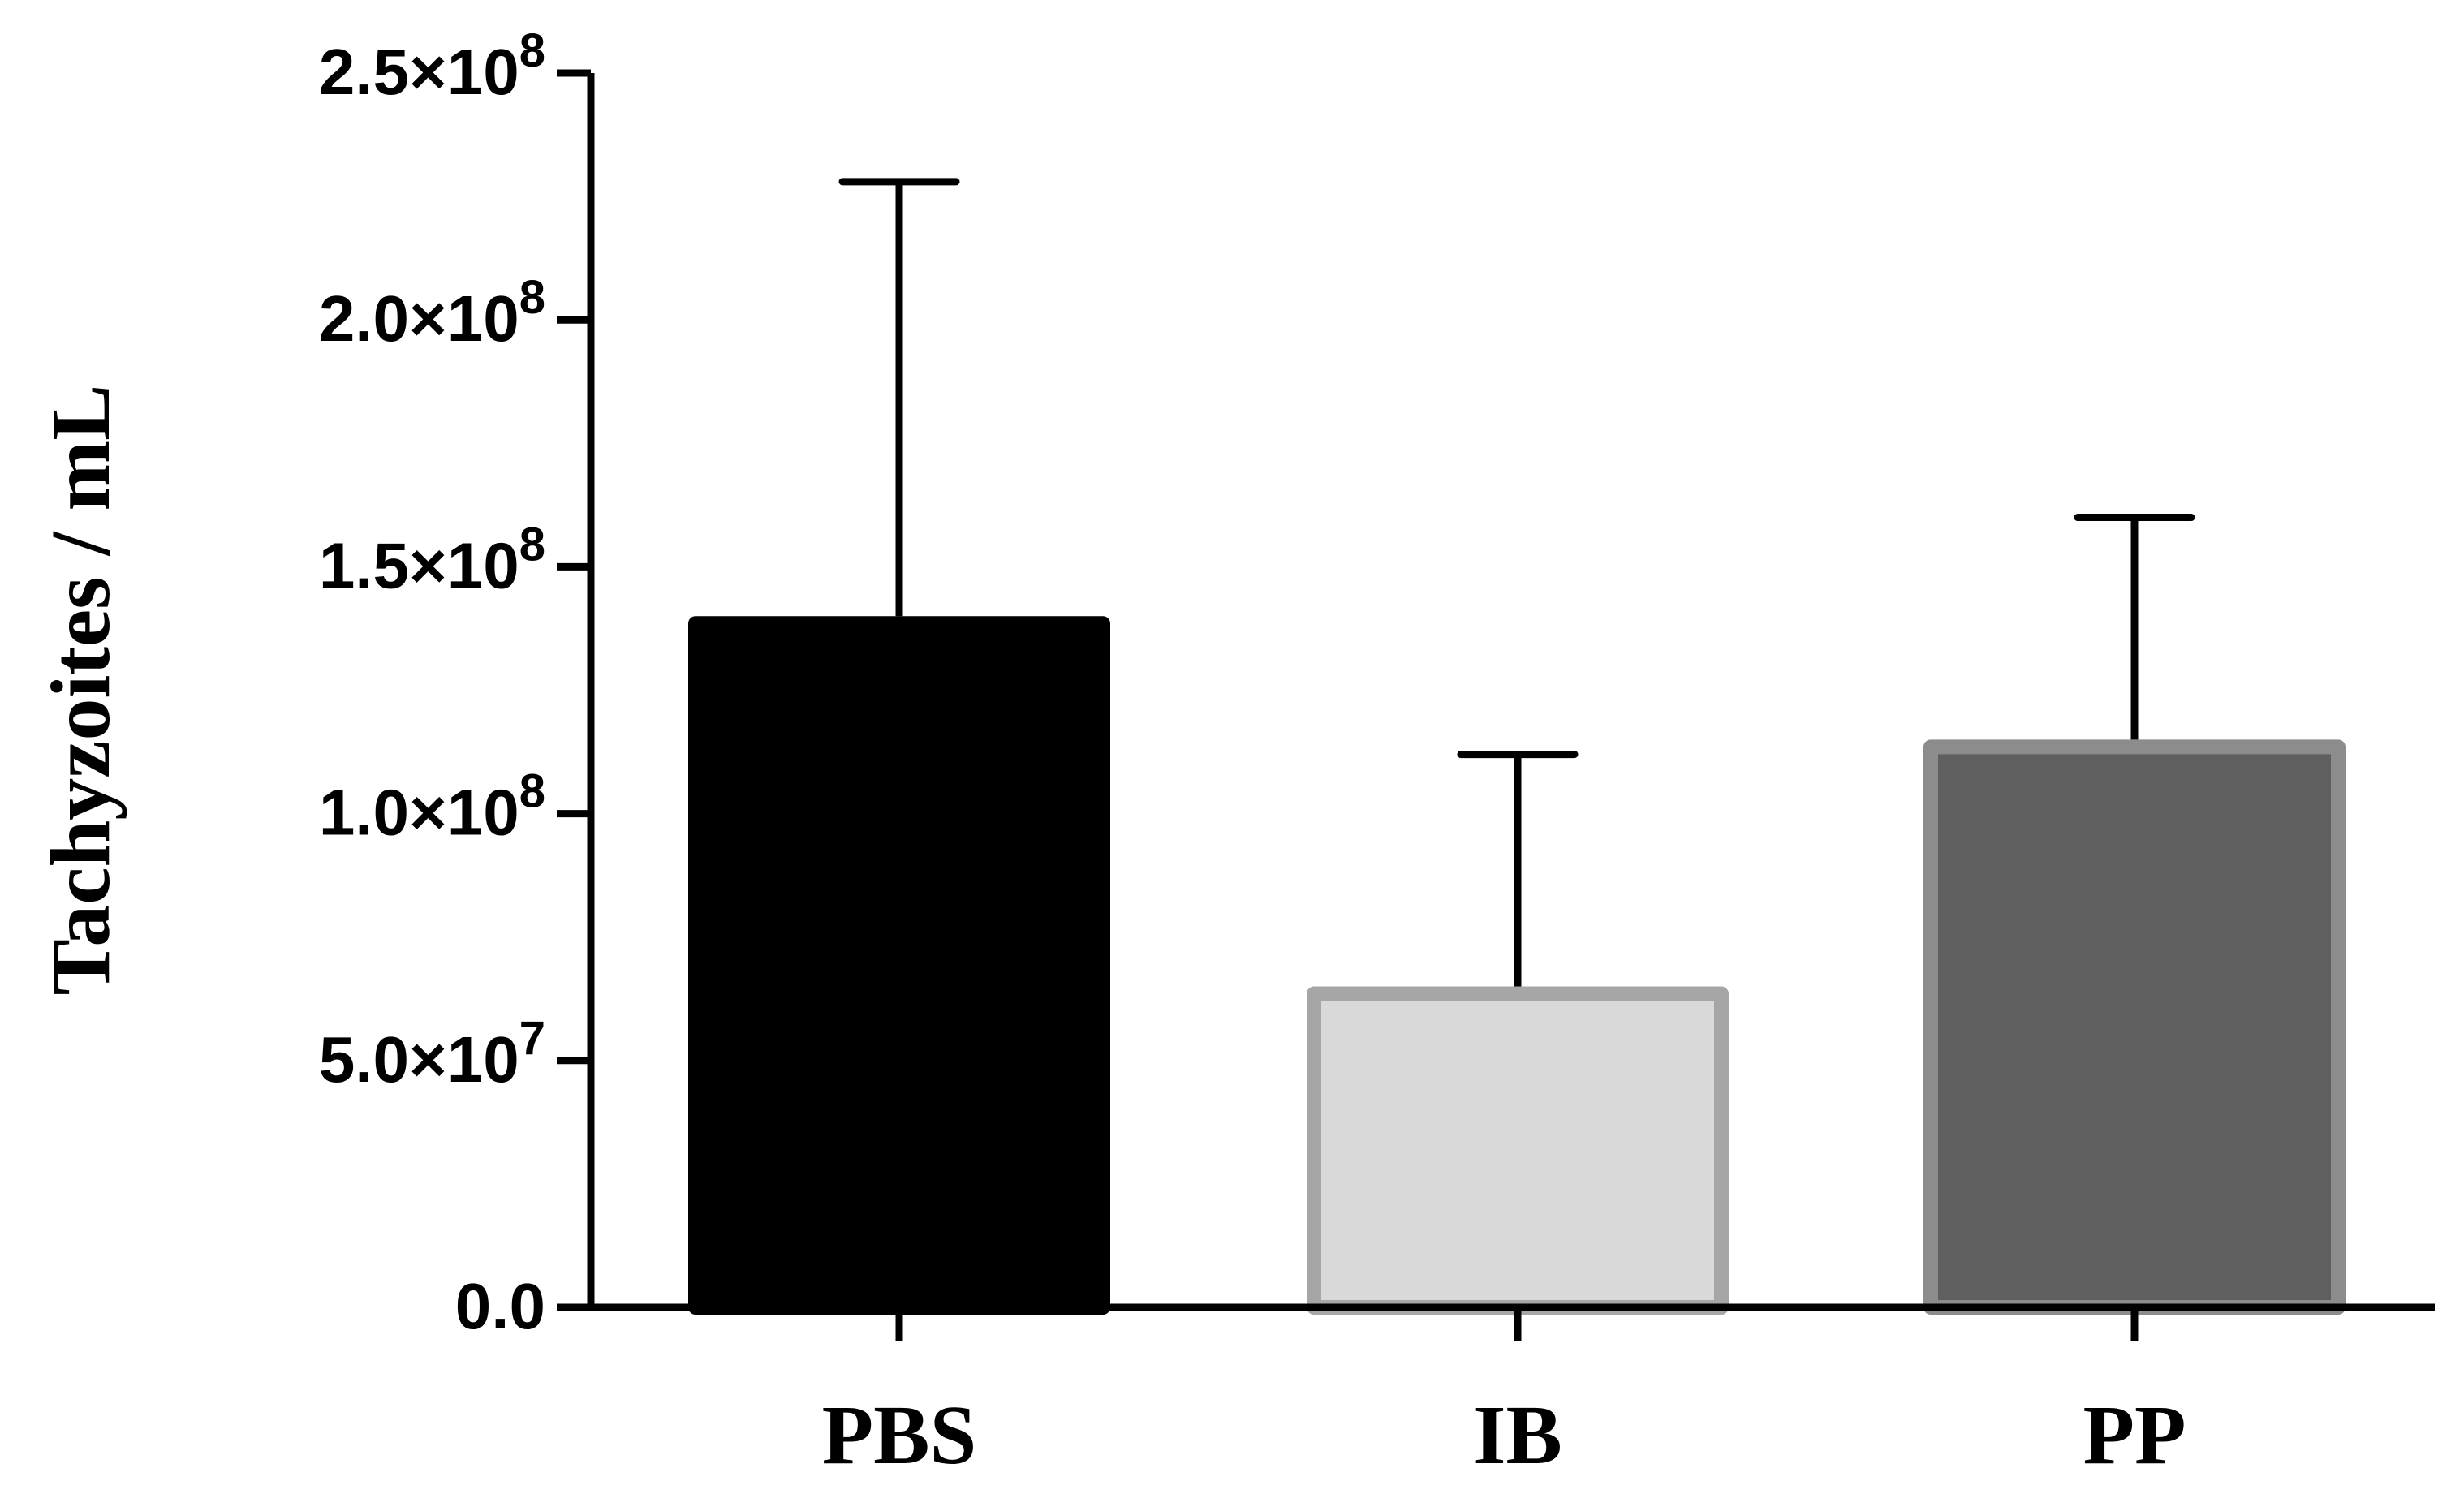  What do you see at coordinates (500, 1306) in the screenshot?
I see `y-tick-label: 0.0` at bounding box center [500, 1306].